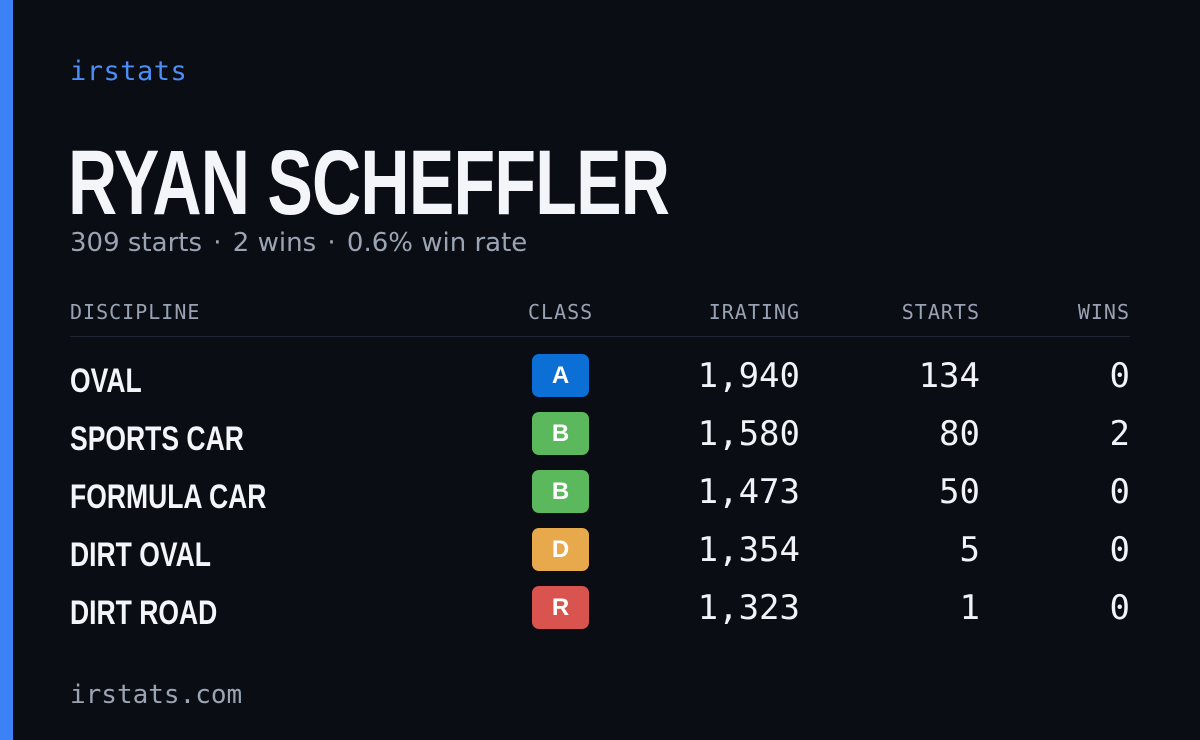  What do you see at coordinates (274, 243) in the screenshot?
I see `wins-summary: 2 wins` at bounding box center [274, 243].